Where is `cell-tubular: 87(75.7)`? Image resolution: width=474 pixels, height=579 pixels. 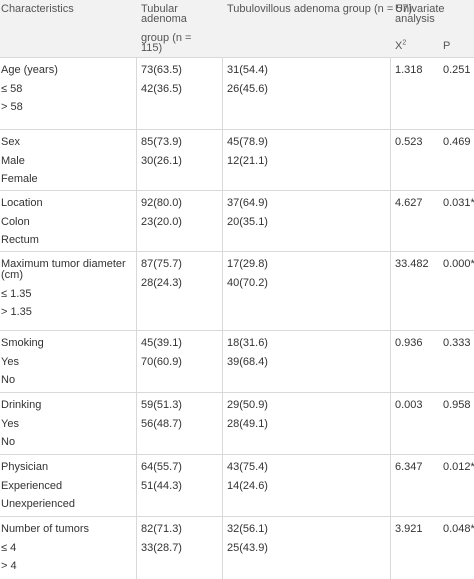 cell-tubular: 87(75.7) is located at coordinates (161, 264).